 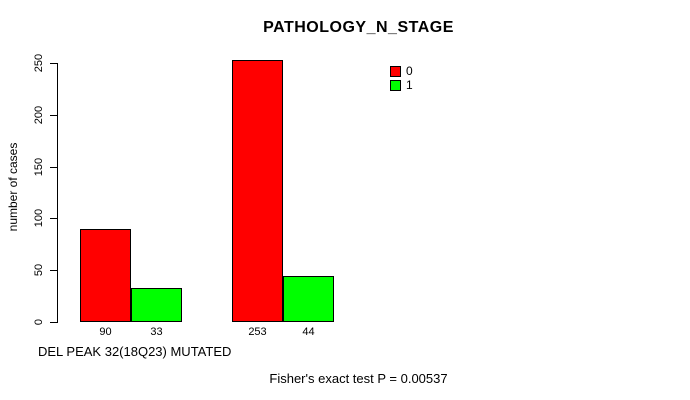 I want to click on chart-title: PATHOLOGY_N_STAGE, so click(x=358, y=27).